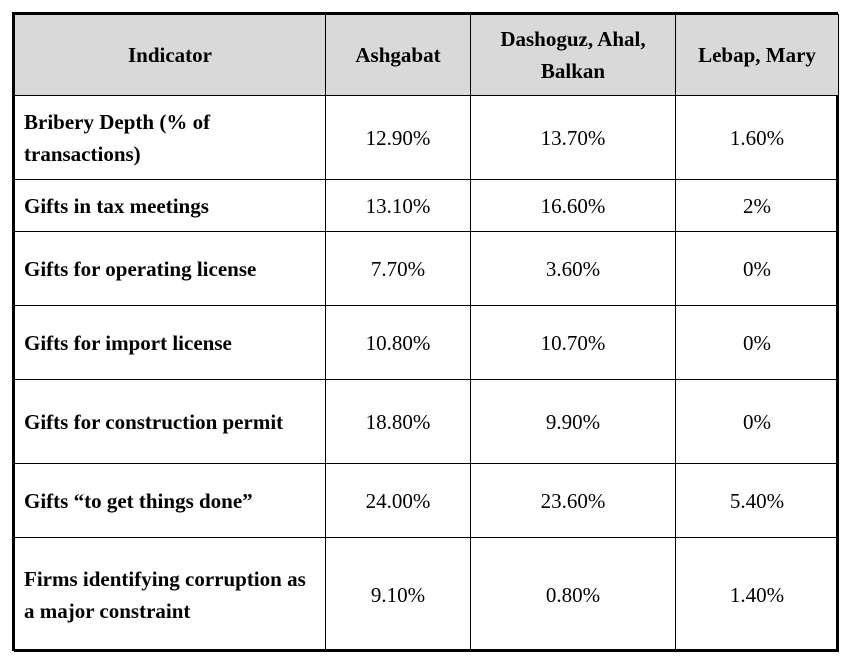 This screenshot has height=663, width=850. Describe the element at coordinates (757, 205) in the screenshot. I see `cell-lebap-mary: 2%` at that location.